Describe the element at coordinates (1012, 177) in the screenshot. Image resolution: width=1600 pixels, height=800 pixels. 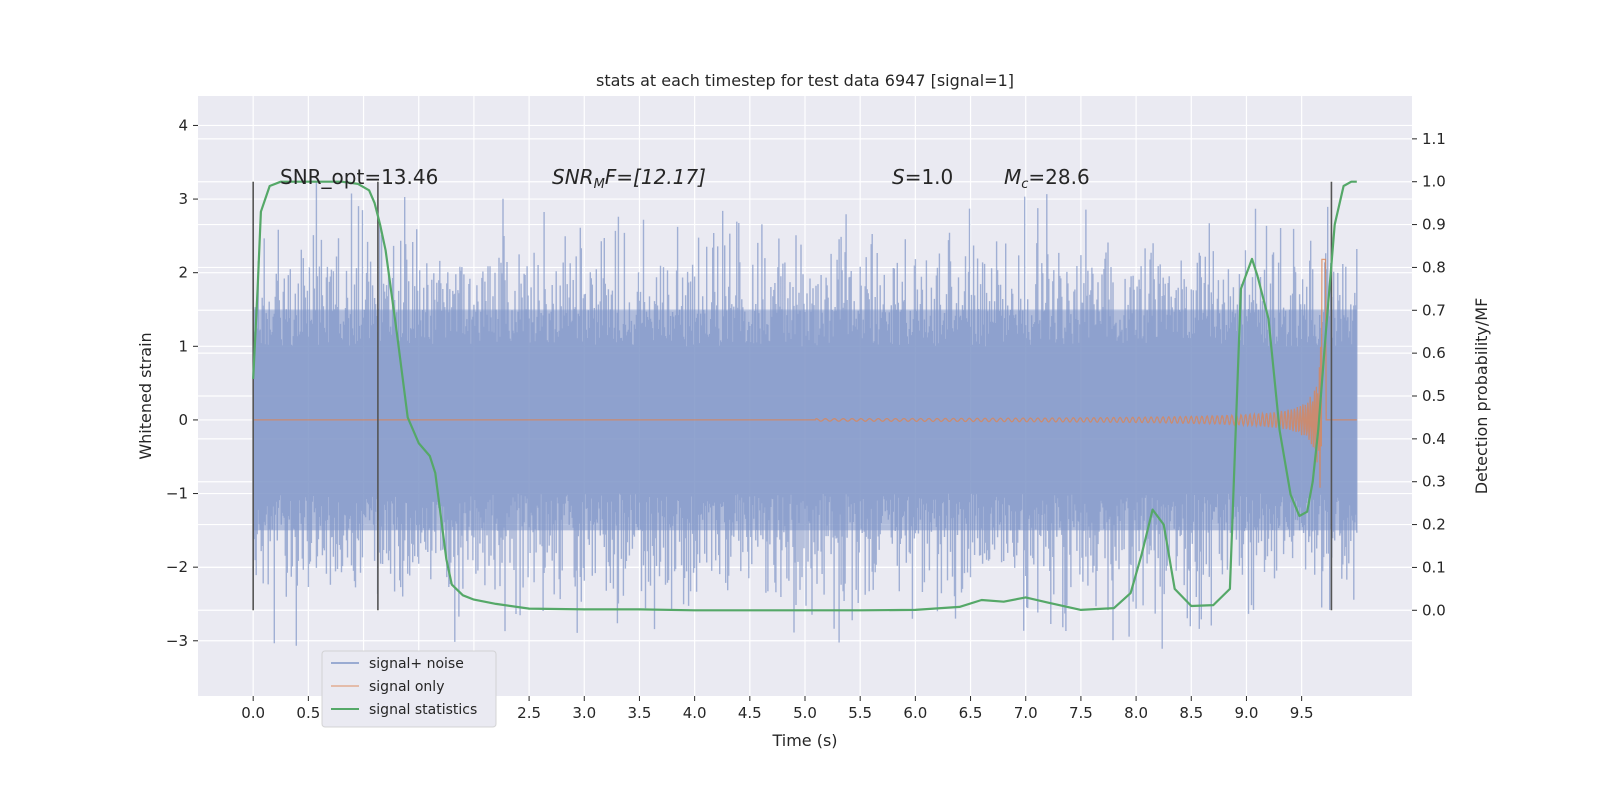
I see `annotation-mc-symbol: M` at that location.